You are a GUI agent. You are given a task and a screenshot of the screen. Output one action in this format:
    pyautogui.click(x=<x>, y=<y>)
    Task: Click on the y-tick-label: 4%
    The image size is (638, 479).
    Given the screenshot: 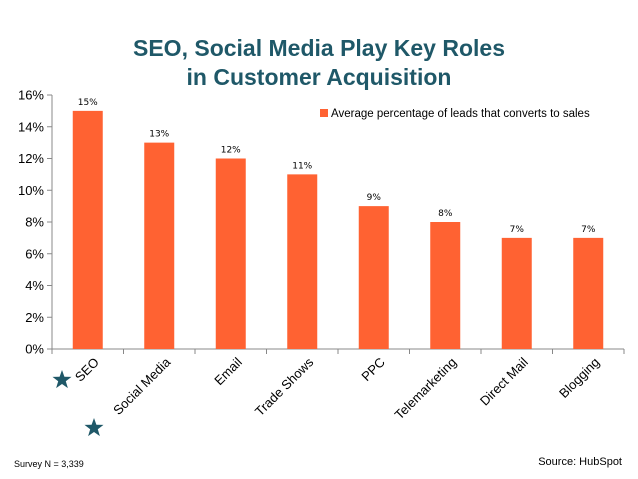 What is the action you would take?
    pyautogui.click(x=34, y=285)
    